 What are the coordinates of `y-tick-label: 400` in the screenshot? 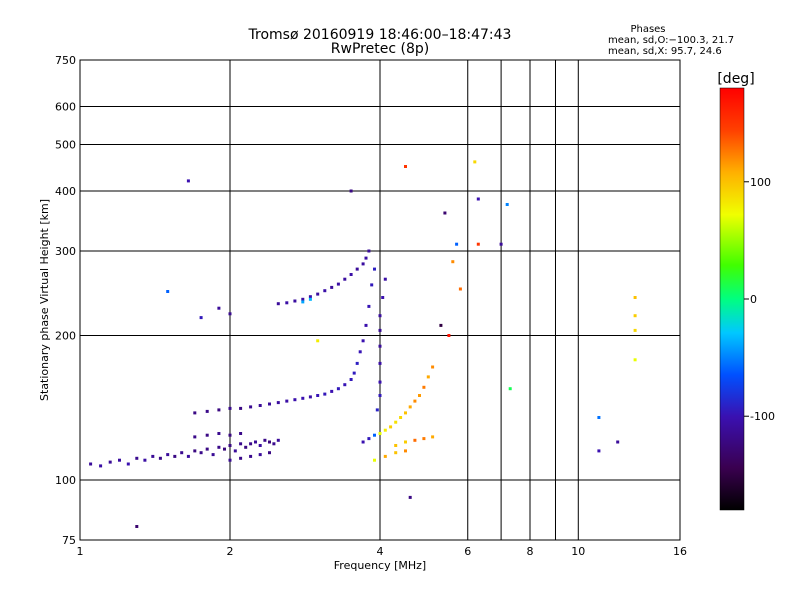 It's located at (65, 191).